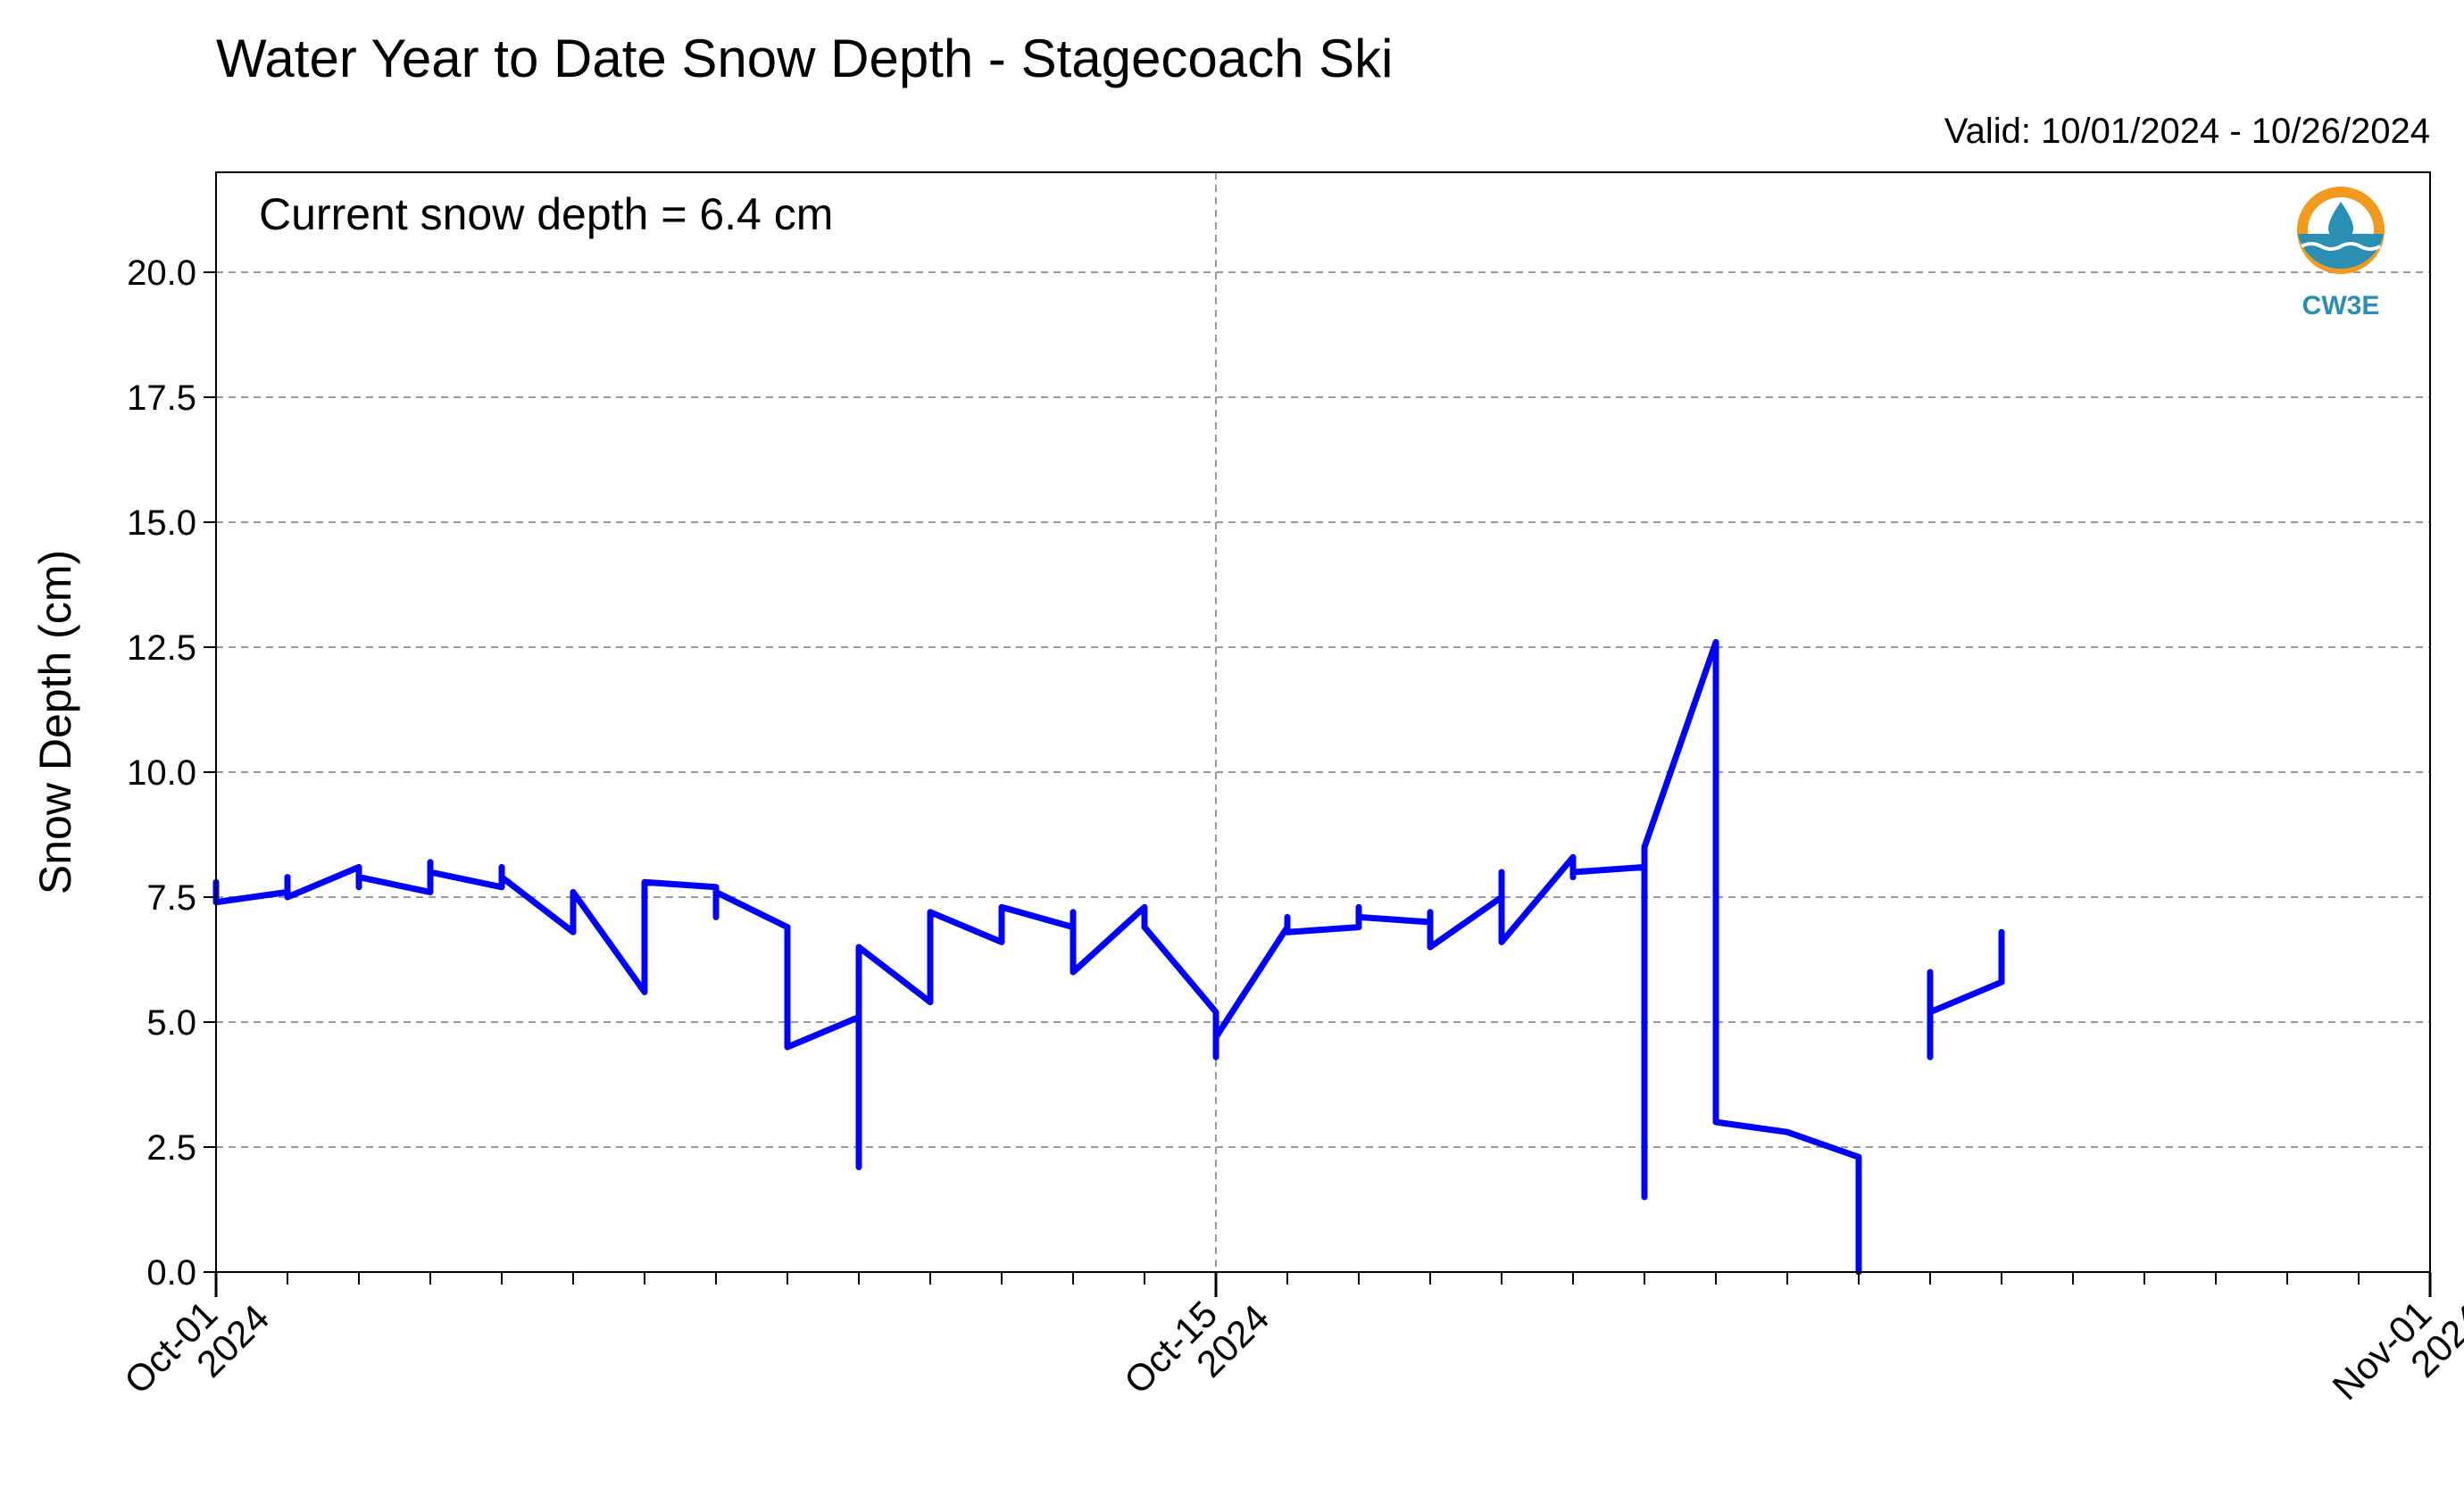  What do you see at coordinates (2341, 246) in the screenshot?
I see `cw3e-logo-wave-line-icon` at bounding box center [2341, 246].